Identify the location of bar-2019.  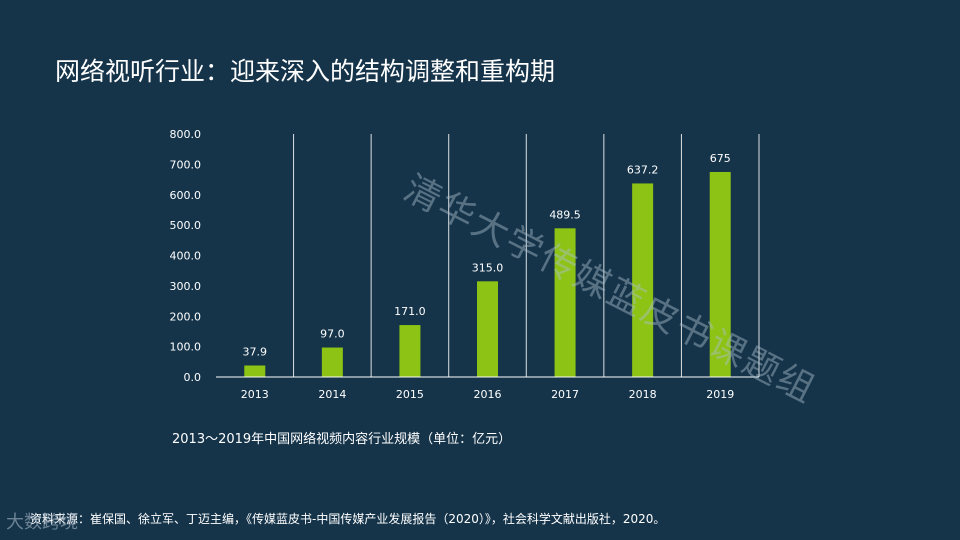
(720, 274).